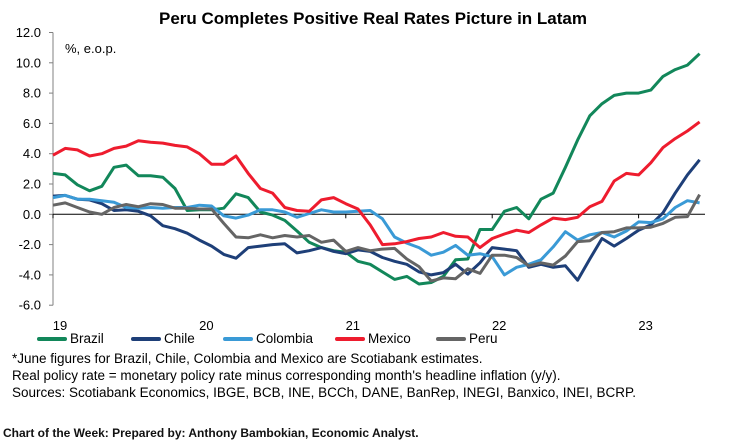 The width and height of the screenshot is (746, 443). I want to click on legend-item-peru: Peru, so click(467, 338).